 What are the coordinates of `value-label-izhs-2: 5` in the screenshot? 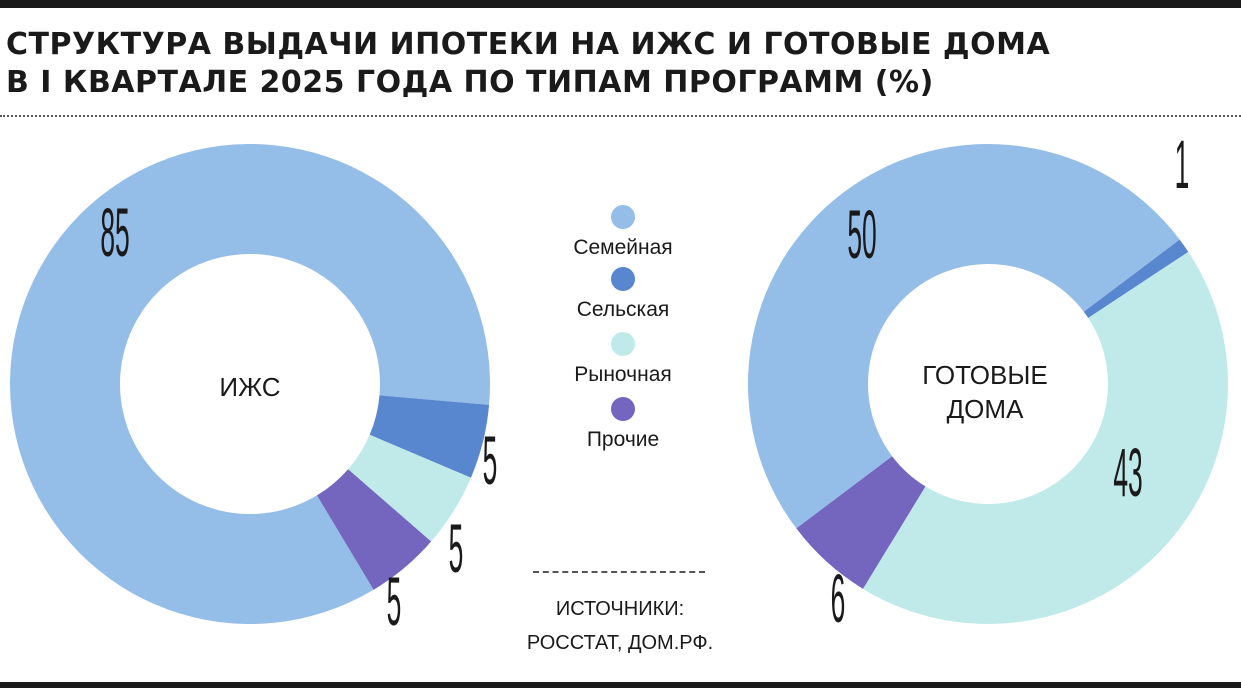 It's located at (456, 548).